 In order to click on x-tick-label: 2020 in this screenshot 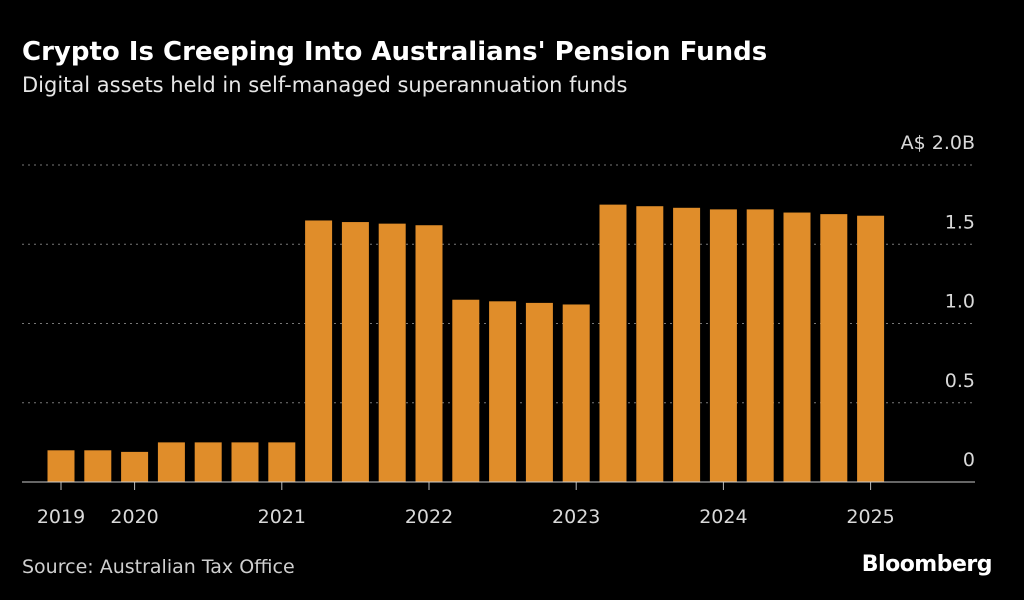, I will do `click(134, 517)`.